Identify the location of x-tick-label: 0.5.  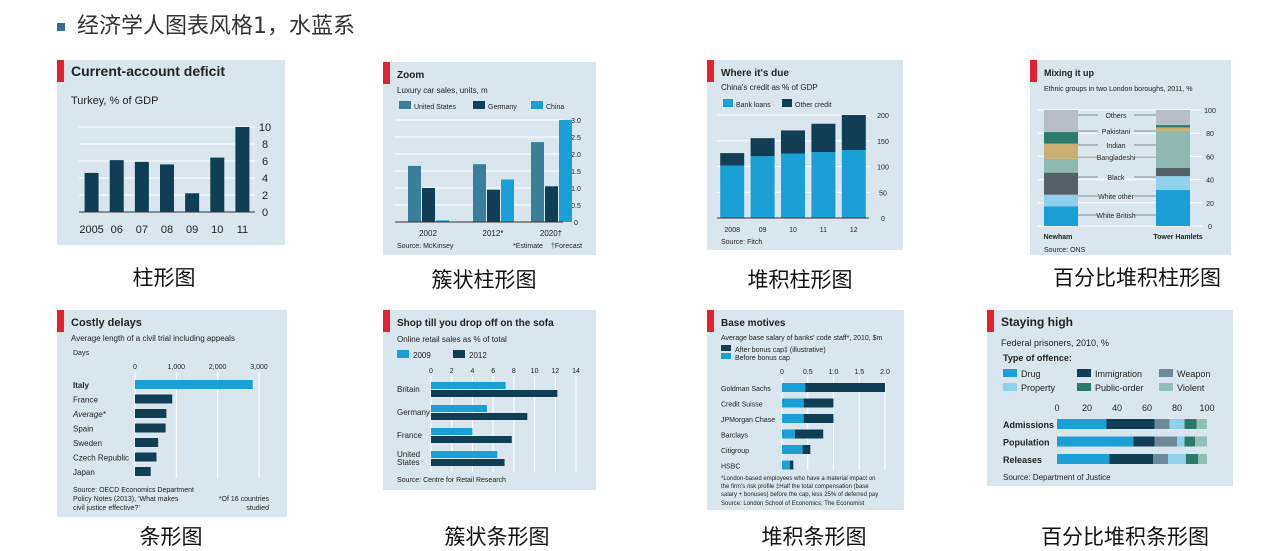
(808, 372).